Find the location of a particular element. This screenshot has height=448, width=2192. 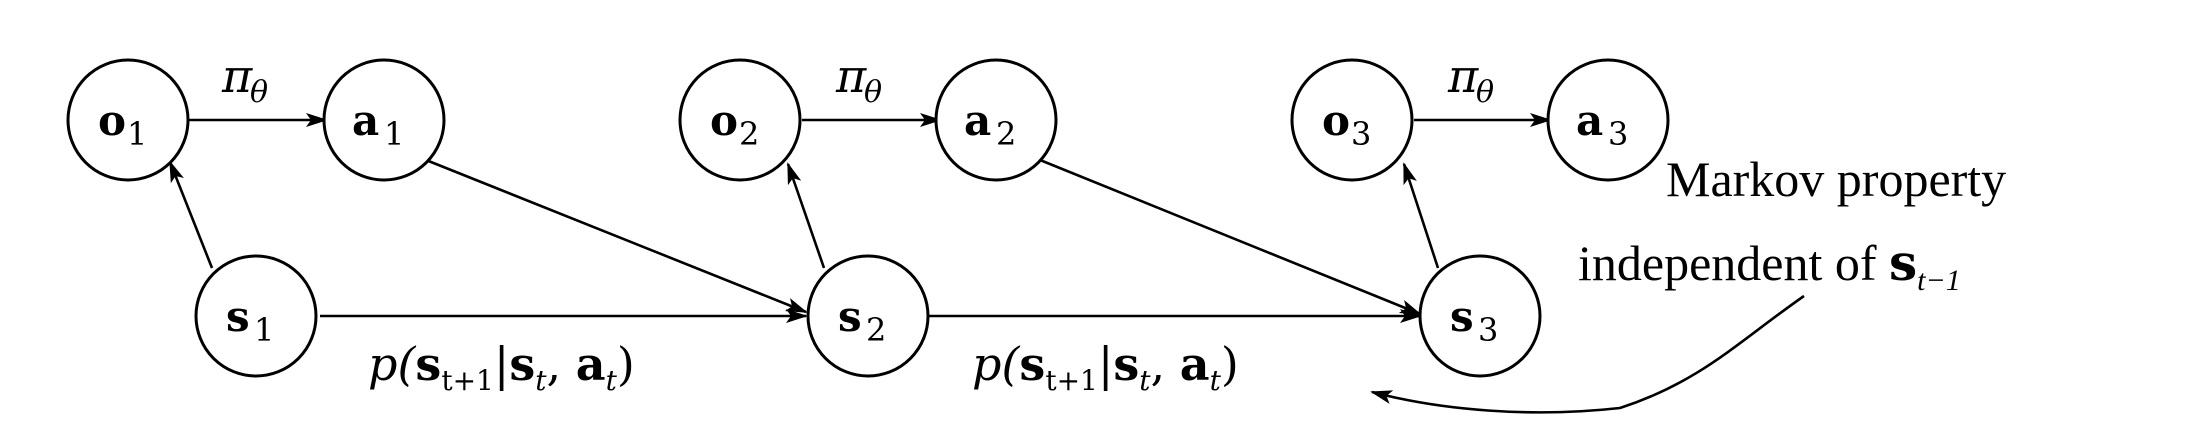

node-a1-symbol: a is located at coordinates (365, 120).